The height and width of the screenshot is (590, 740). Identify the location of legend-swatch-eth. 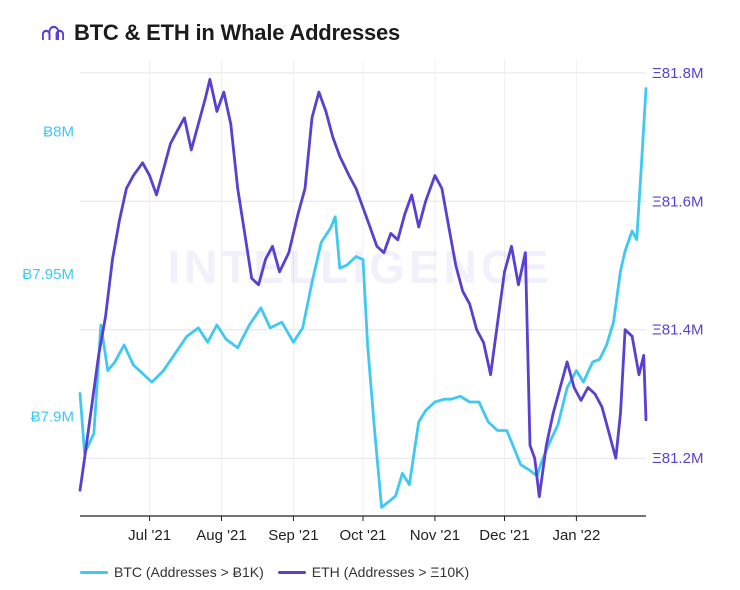
(291, 572).